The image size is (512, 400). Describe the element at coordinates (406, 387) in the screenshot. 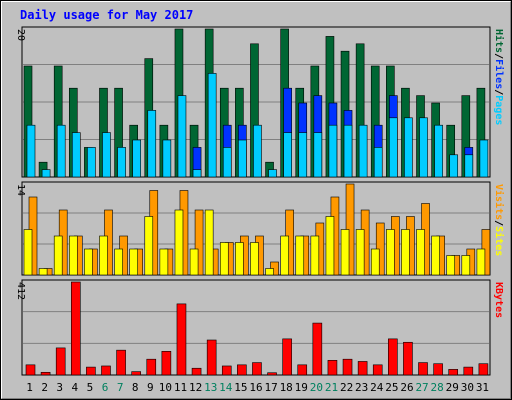

I see `x-tick-label-day-26: 26` at that location.